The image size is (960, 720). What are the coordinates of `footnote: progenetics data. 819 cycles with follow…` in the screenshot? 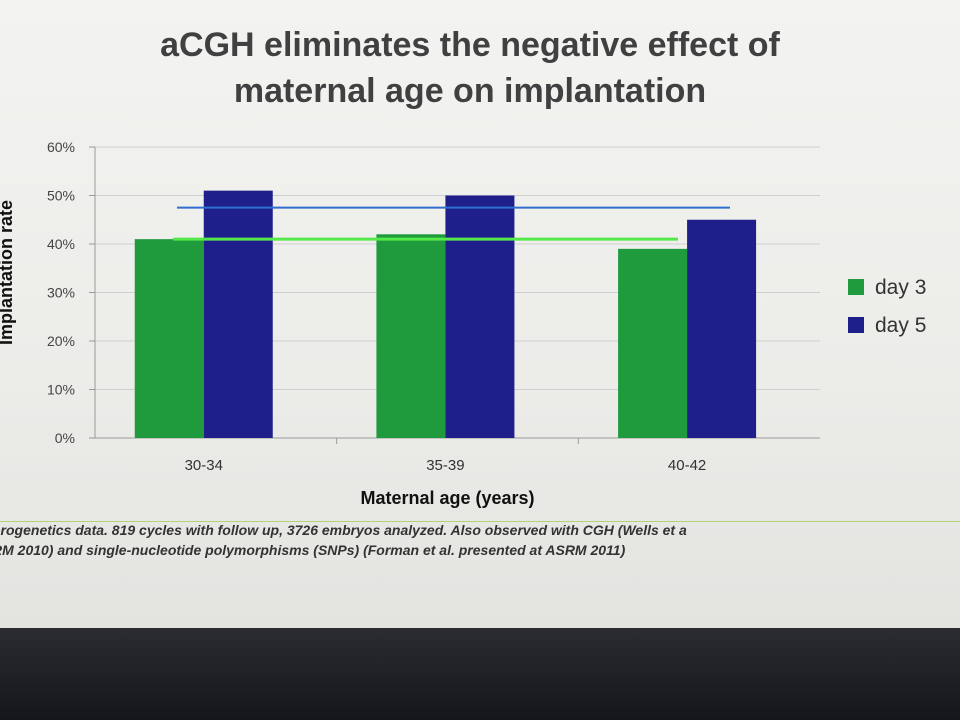 It's located at (480, 540).